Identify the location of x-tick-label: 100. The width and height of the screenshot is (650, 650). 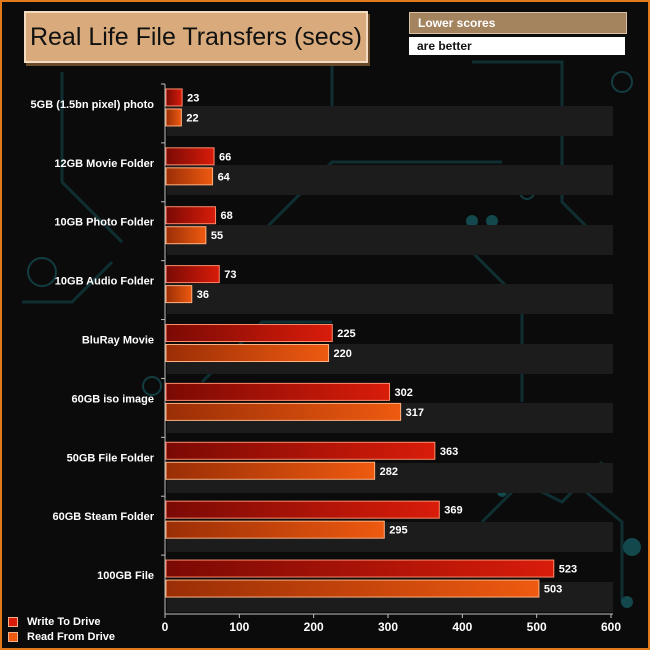
(239, 627).